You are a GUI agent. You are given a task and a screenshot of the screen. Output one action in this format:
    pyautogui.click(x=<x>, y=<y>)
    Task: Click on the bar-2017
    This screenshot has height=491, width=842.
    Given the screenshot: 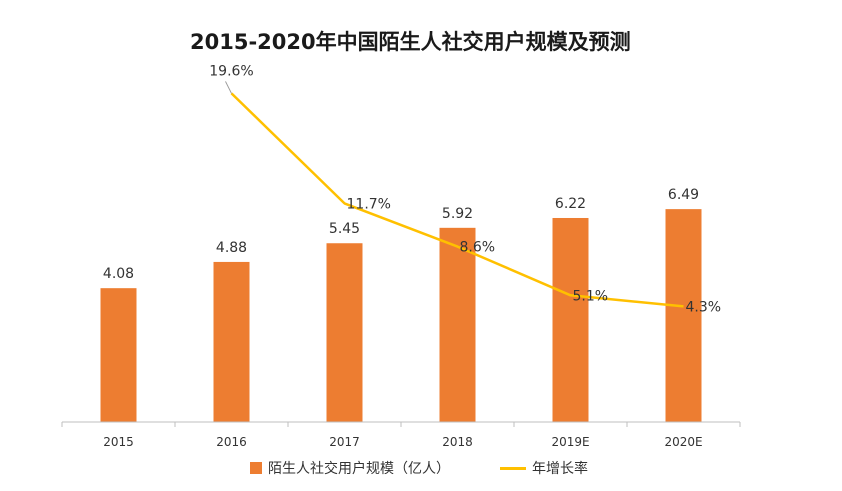 What is the action you would take?
    pyautogui.click(x=344, y=332)
    